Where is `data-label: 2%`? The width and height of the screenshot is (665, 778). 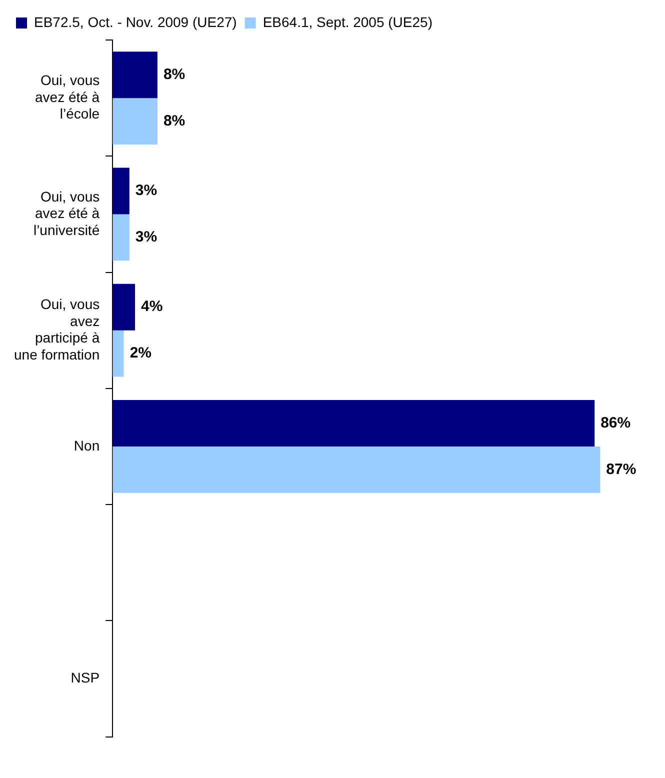
data-label: 2% is located at coordinates (141, 353).